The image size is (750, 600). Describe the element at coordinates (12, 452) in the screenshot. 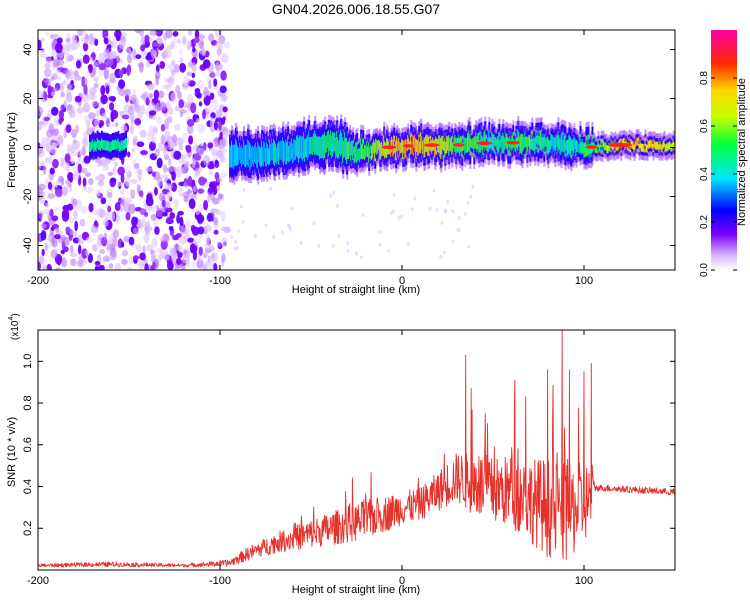

I see `snr-y-label: SNR (10 * v/v)` at that location.